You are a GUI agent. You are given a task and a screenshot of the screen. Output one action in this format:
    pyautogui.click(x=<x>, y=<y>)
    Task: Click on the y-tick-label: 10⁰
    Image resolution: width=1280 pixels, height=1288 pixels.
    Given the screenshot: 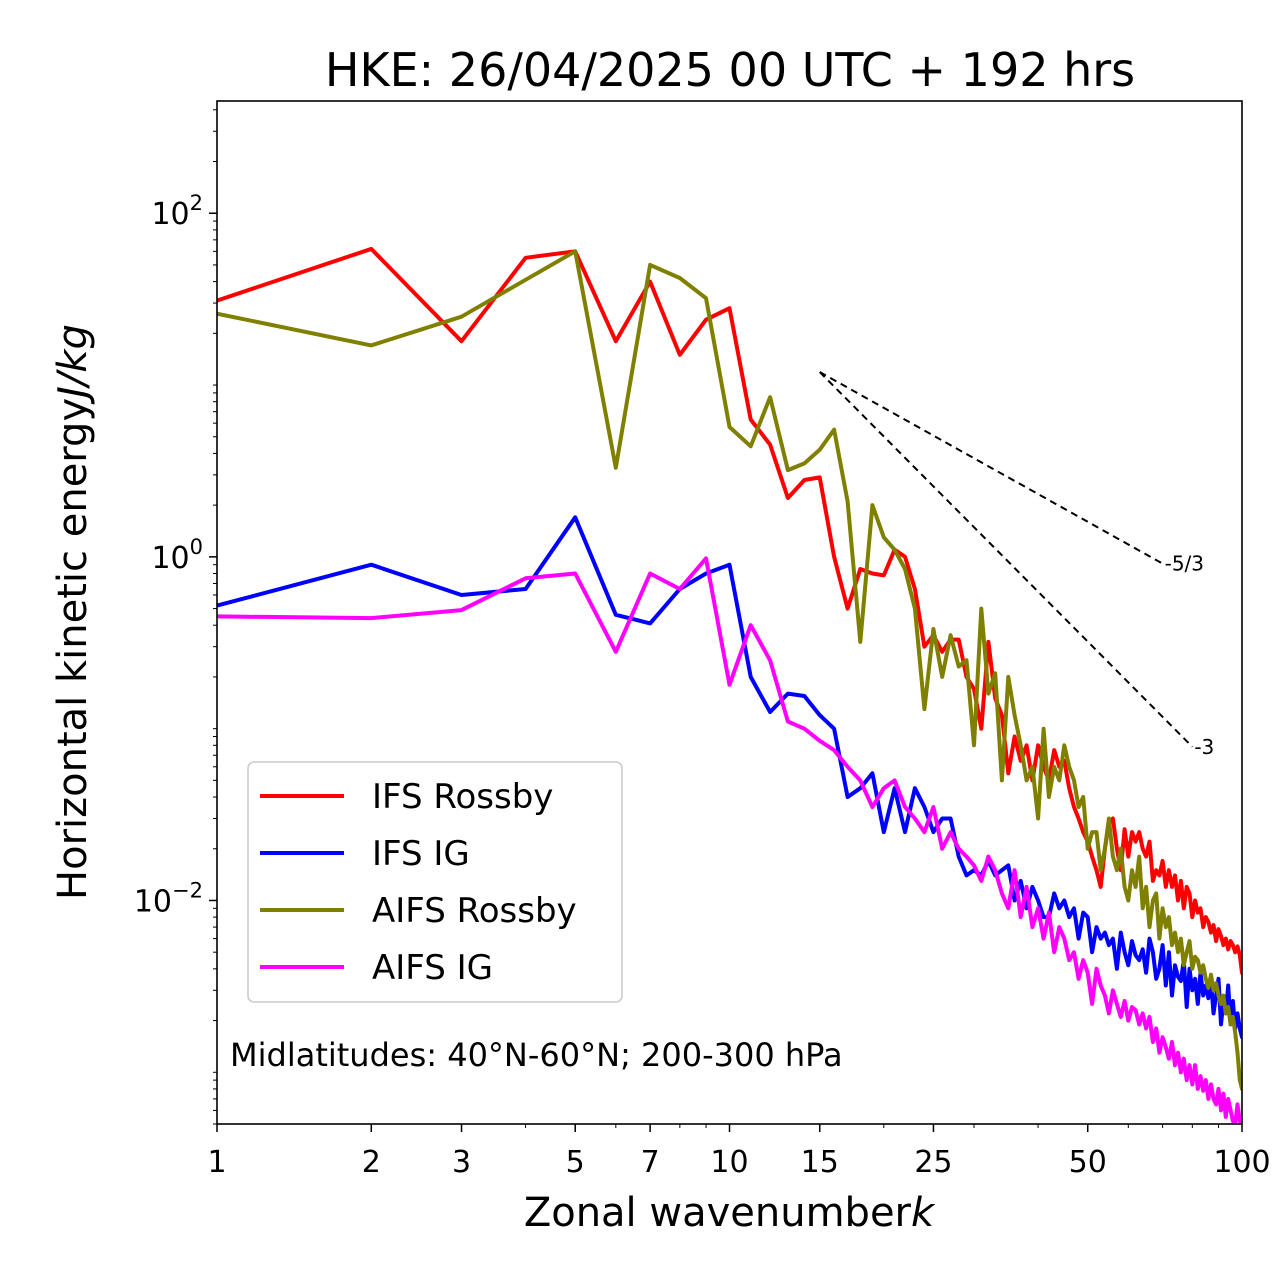 What is the action you would take?
    pyautogui.click(x=177, y=555)
    